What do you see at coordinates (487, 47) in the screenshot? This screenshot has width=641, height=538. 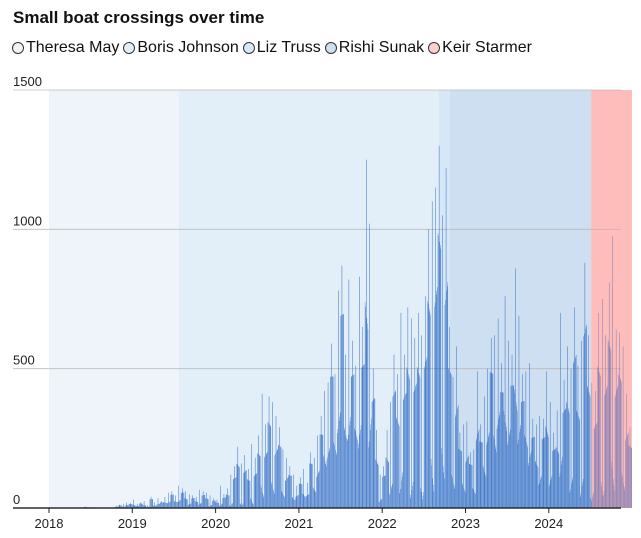 I see `legend-label: Keir Starmer` at bounding box center [487, 47].